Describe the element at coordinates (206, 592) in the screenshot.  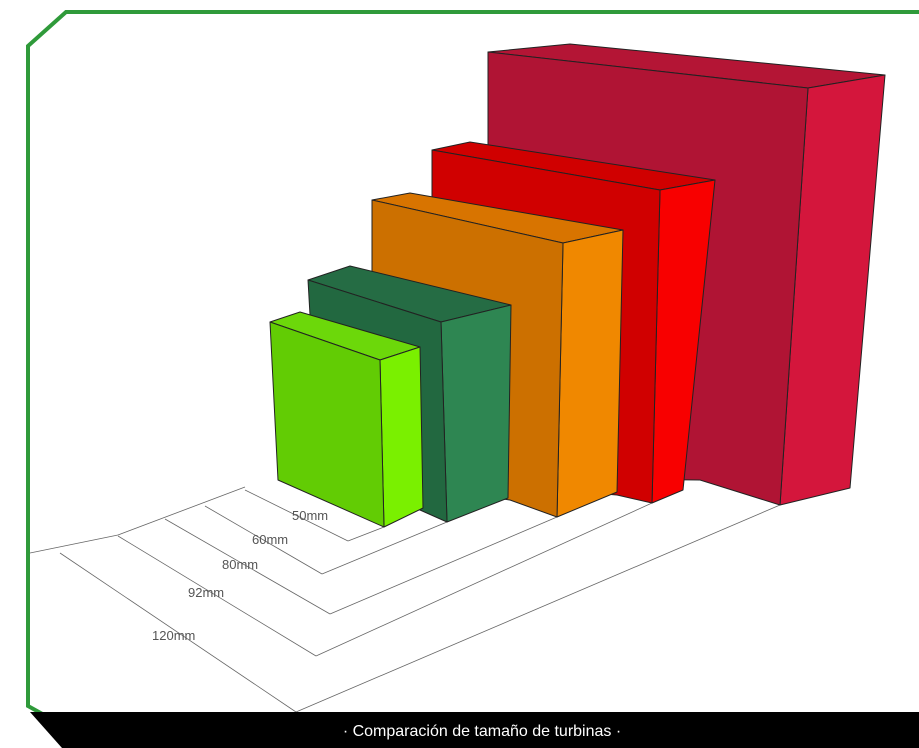
I see `dimension-label: 92mm` at that location.